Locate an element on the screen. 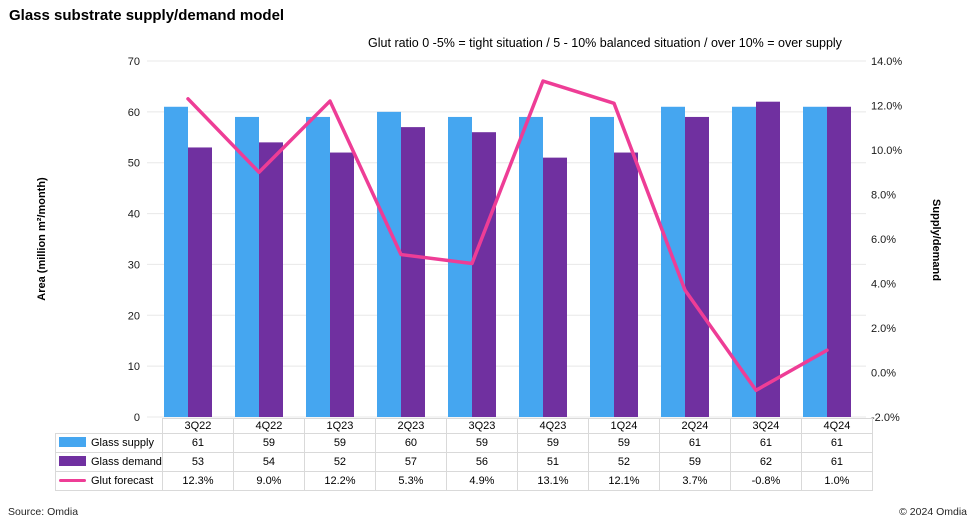  glut-forecast-swatch is located at coordinates (72, 480).